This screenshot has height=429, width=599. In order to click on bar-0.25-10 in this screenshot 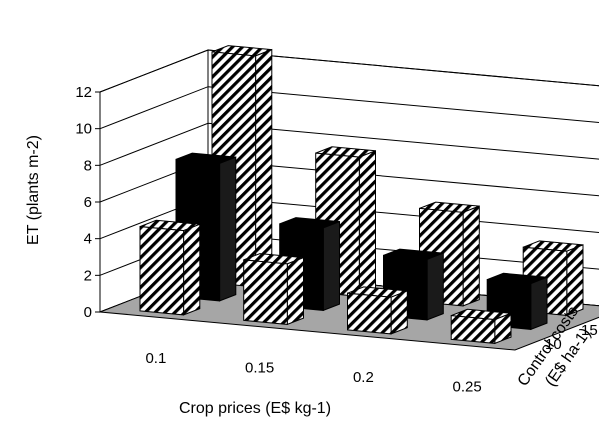, I will do `click(481, 326)`.